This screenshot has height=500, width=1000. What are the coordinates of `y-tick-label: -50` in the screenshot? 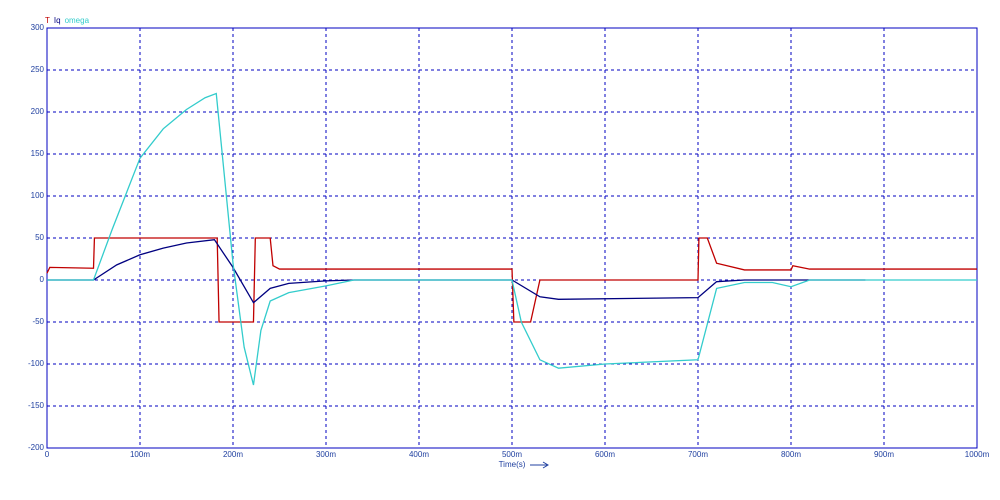 It's located at (38, 321).